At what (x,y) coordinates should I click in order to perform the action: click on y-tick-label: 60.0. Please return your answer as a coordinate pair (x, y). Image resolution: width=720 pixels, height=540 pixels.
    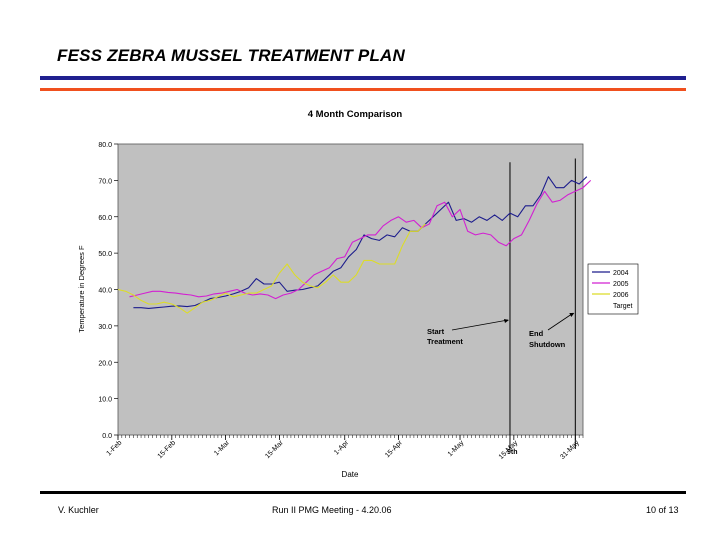
    Looking at the image, I should click on (105, 218).